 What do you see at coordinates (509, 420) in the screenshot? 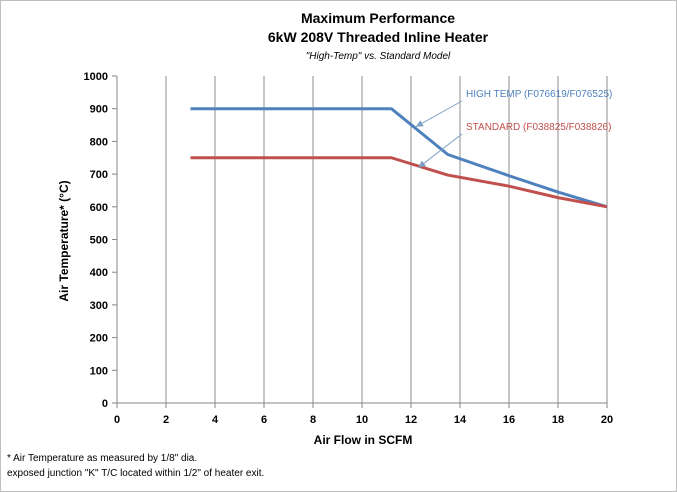
I see `x-tick-label: 16` at bounding box center [509, 420].